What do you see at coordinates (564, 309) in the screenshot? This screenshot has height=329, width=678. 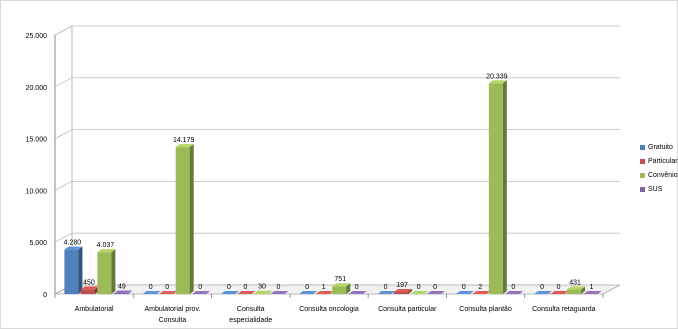 I see `x-tick-label: Consulta retaguarda` at bounding box center [564, 309].